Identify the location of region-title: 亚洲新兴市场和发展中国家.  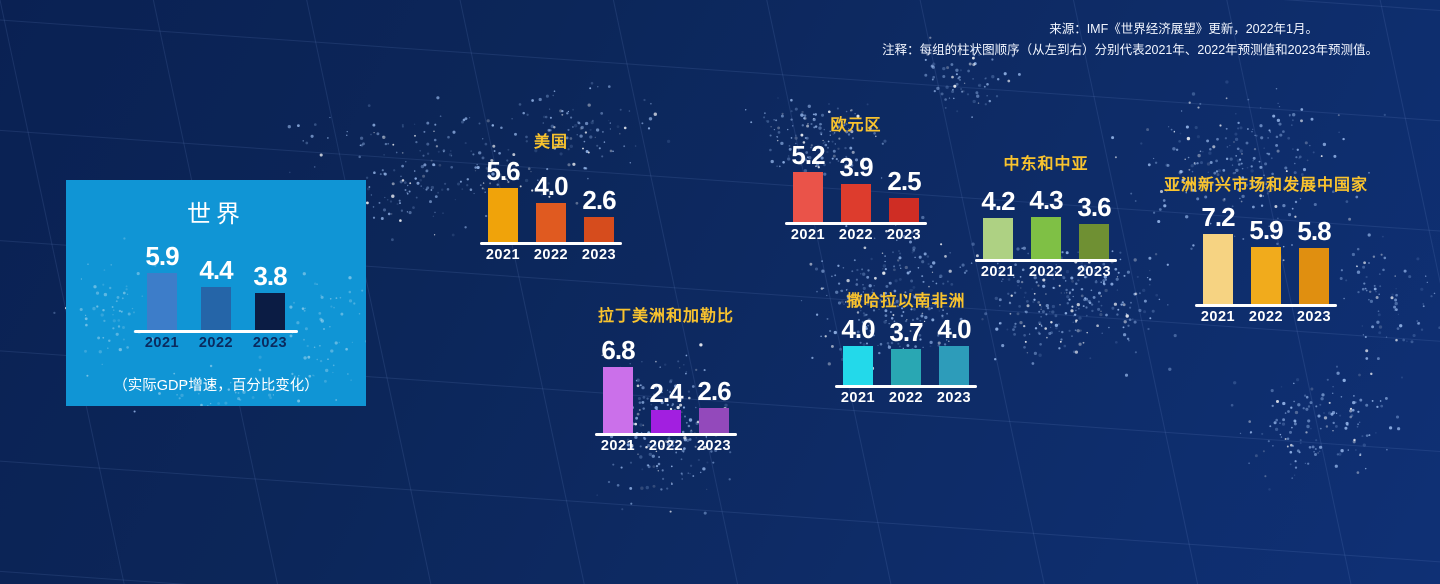
(1266, 185).